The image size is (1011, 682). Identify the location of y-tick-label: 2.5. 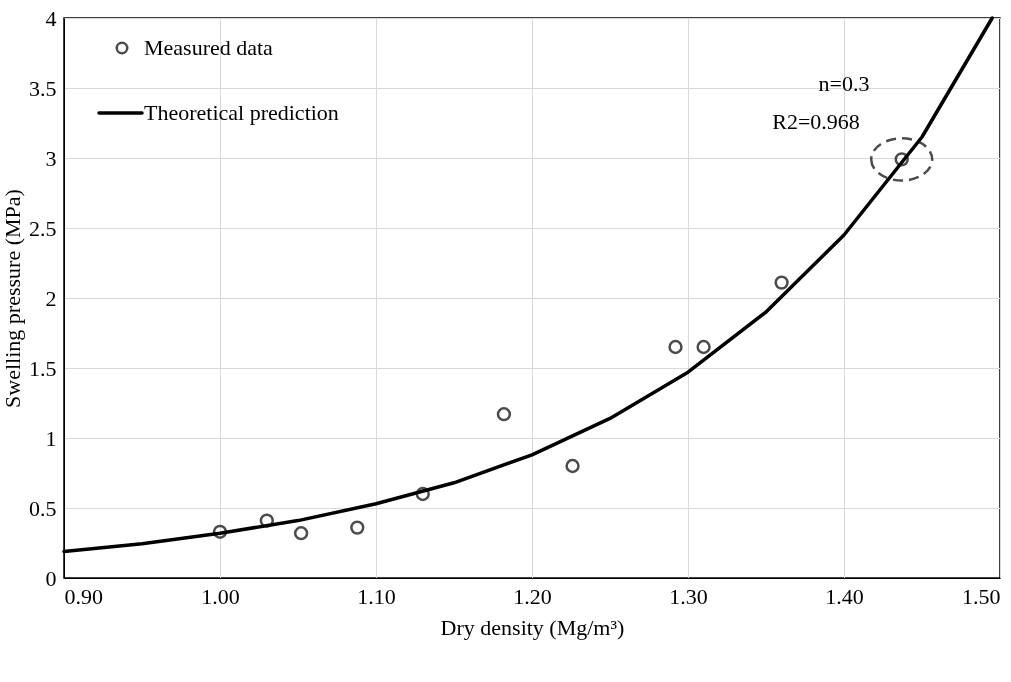
(43, 228).